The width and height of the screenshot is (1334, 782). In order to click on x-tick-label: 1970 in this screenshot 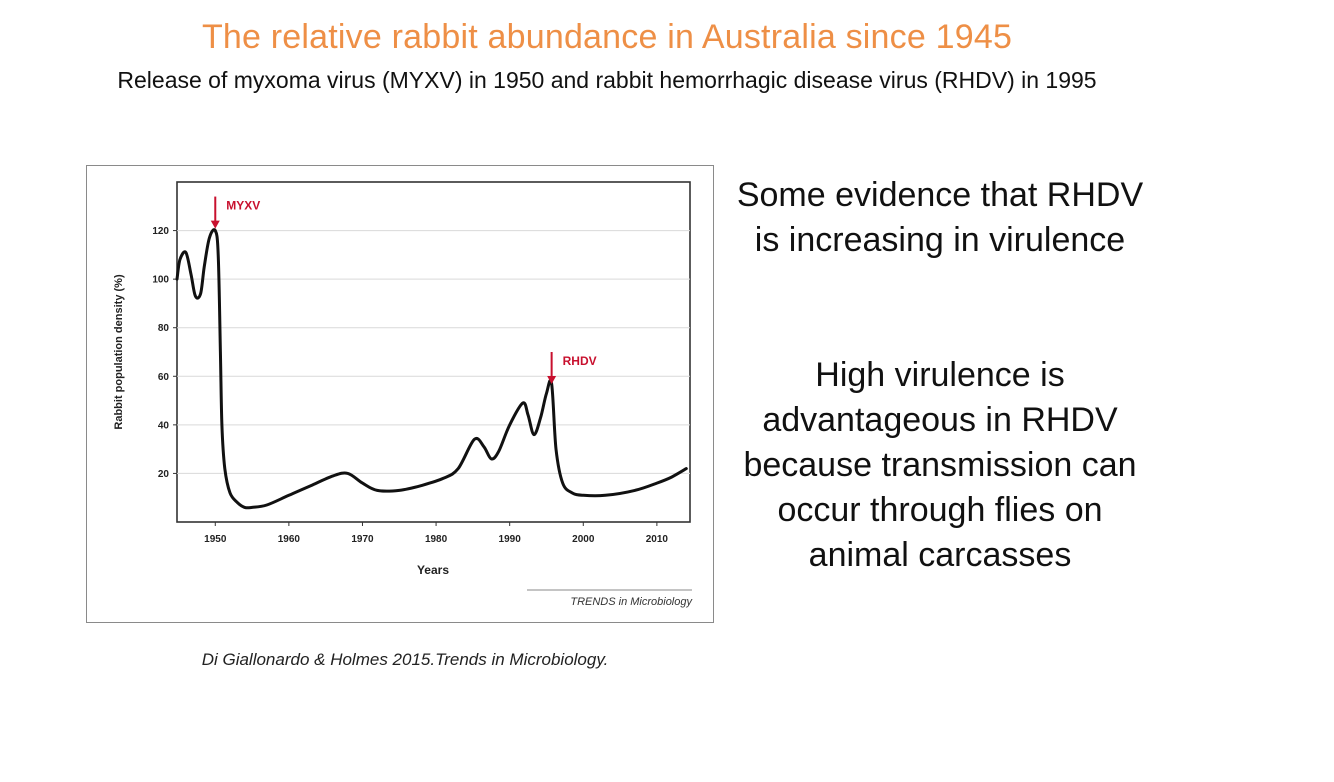, I will do `click(362, 539)`.